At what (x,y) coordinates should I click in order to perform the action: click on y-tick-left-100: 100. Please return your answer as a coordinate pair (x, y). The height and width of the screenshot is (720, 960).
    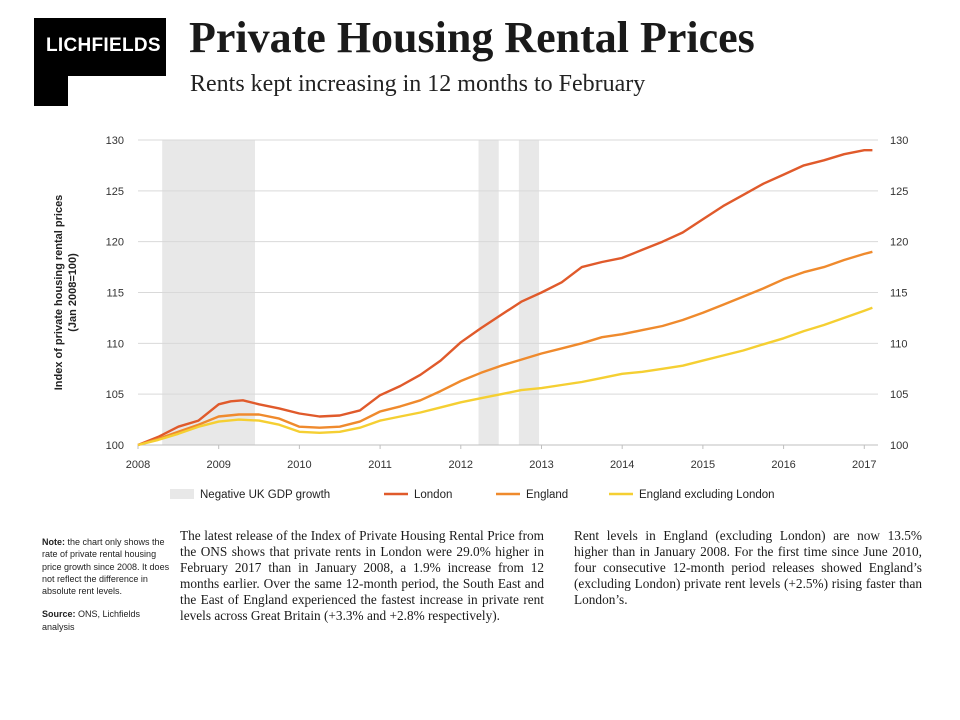
    Looking at the image, I should click on (115, 446).